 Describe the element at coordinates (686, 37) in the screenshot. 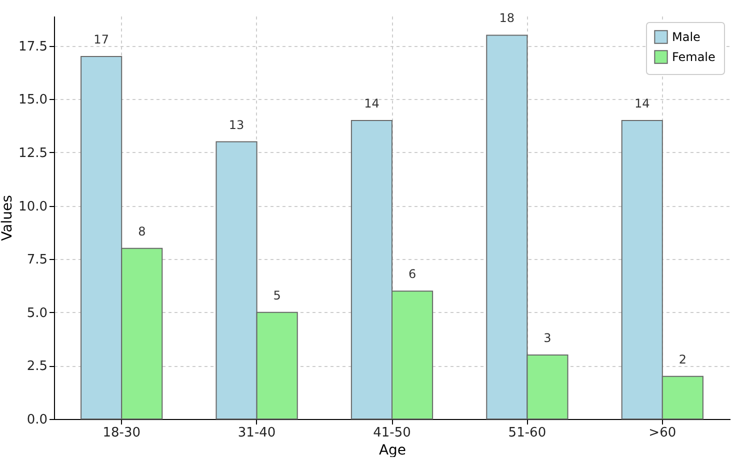

I see `legend-label: Male` at that location.